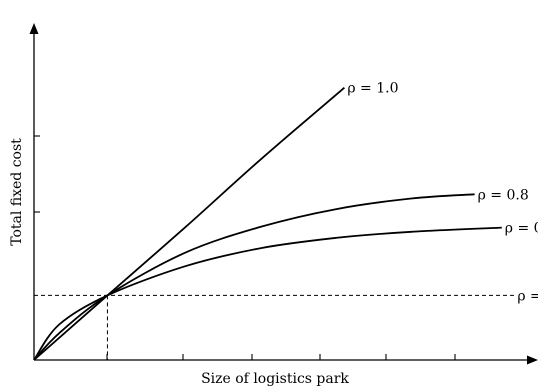 Image resolution: width=538 pixels, height=388 pixels. I want to click on series-label-rho-10: ρ = 1.0, so click(372, 89).